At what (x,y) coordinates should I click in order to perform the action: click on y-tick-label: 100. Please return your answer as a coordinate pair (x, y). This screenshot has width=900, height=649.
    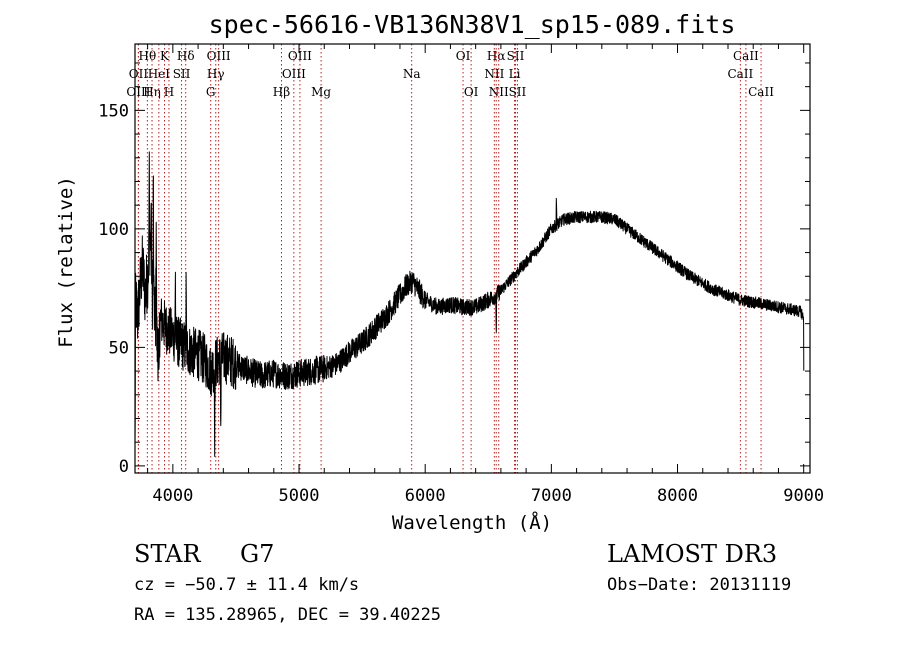
    Looking at the image, I should click on (113, 230).